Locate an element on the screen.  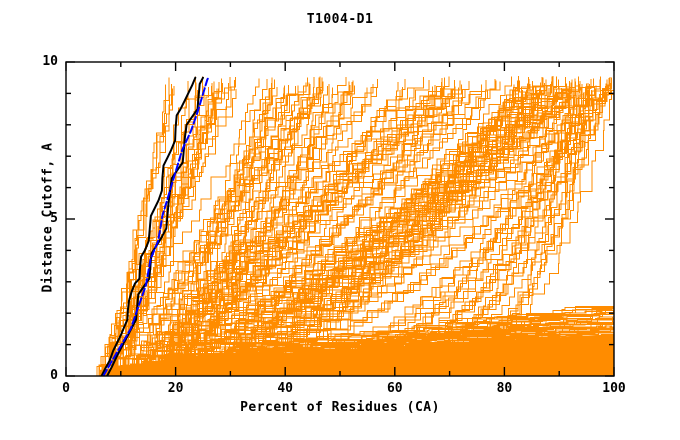
x-tick-label: 60 is located at coordinates (394, 388).